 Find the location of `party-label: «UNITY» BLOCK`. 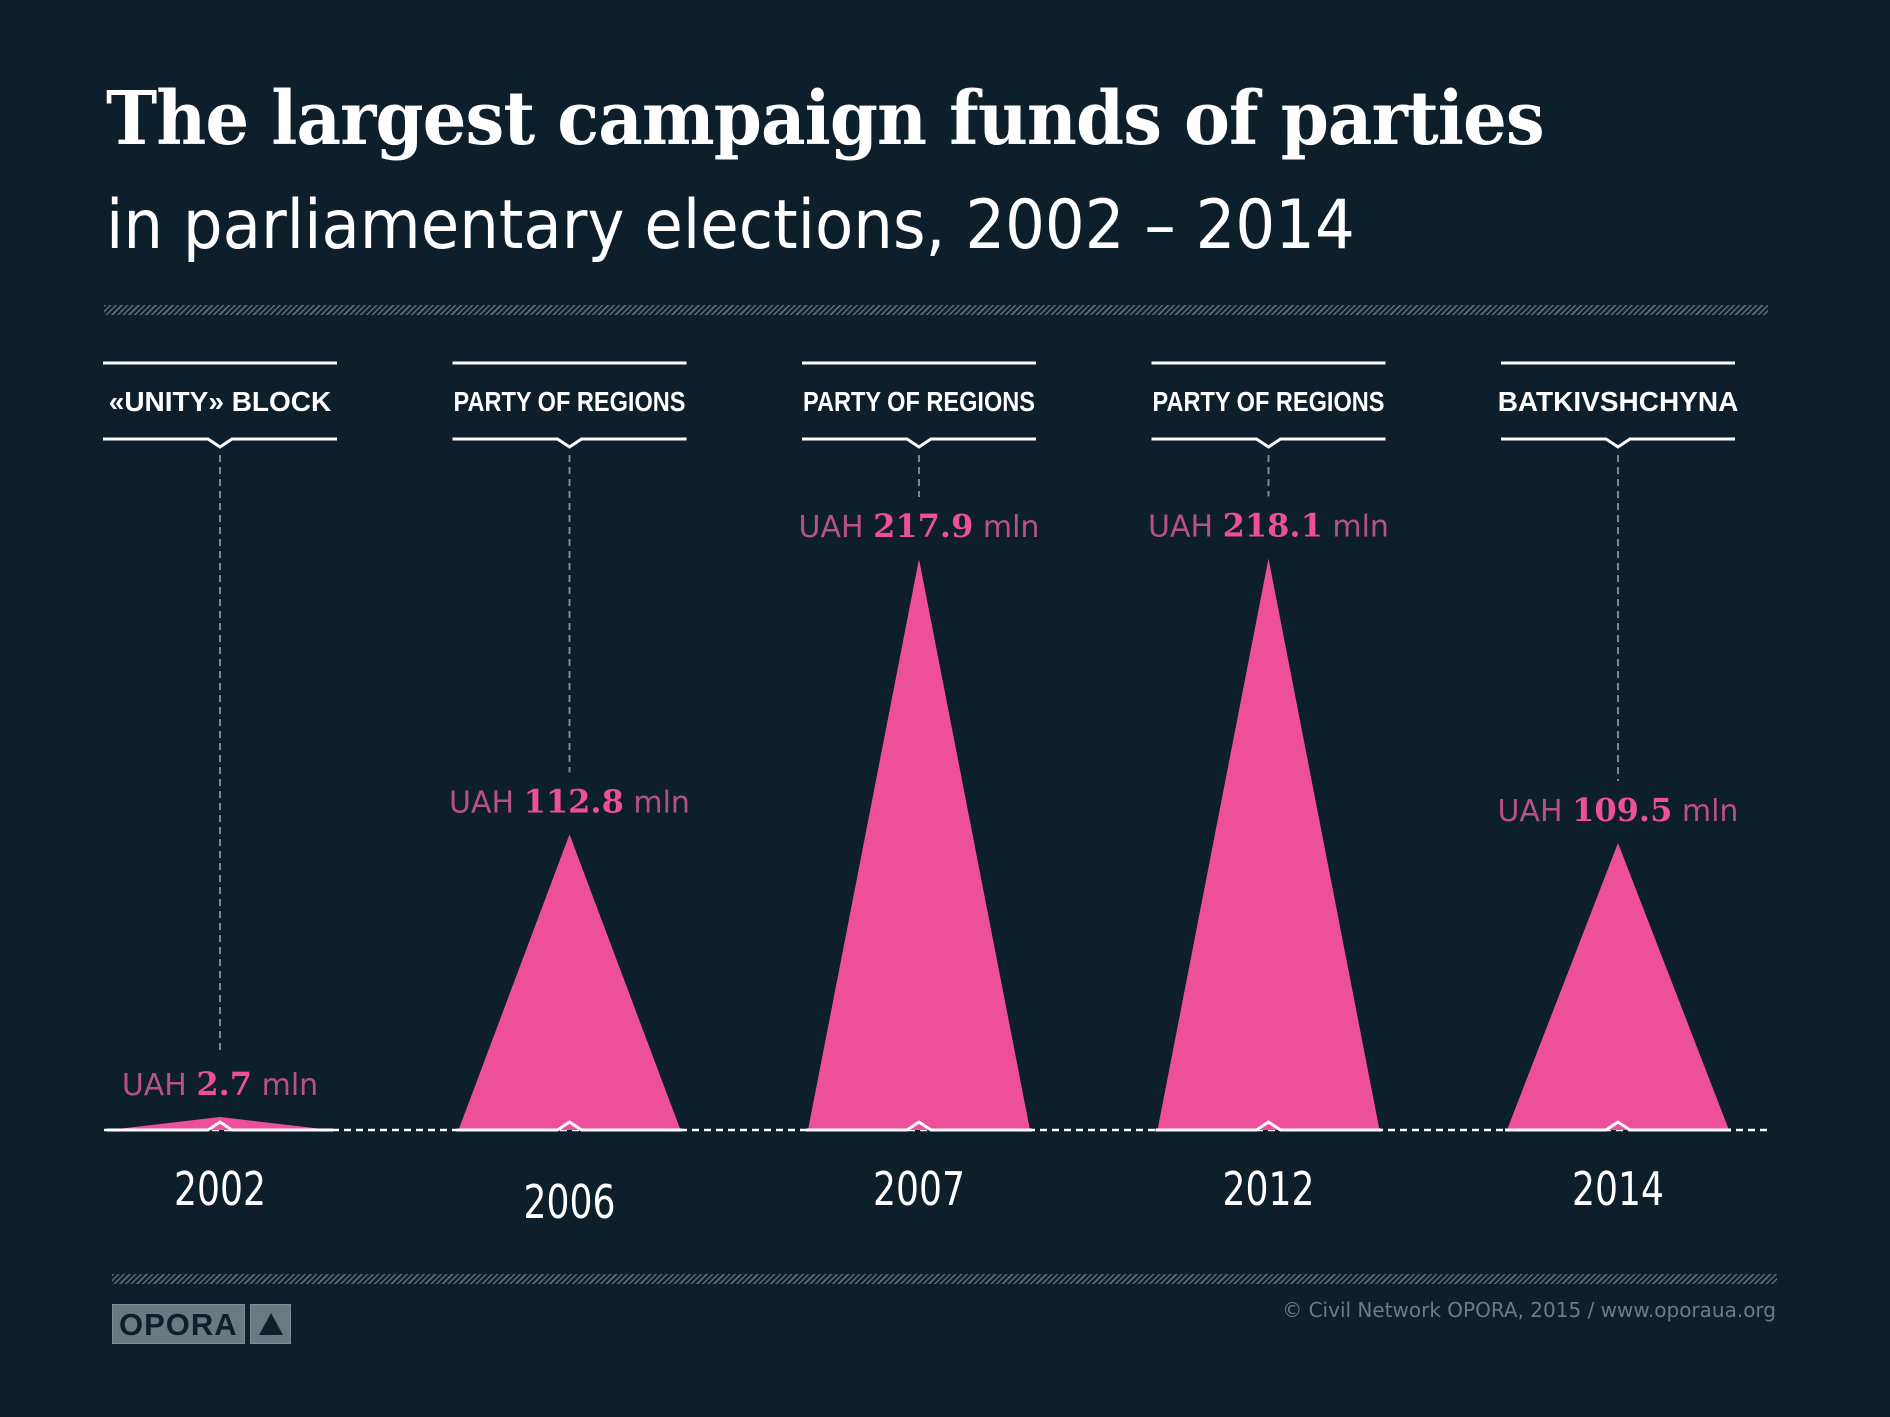

party-label: «UNITY» BLOCK is located at coordinates (220, 401).